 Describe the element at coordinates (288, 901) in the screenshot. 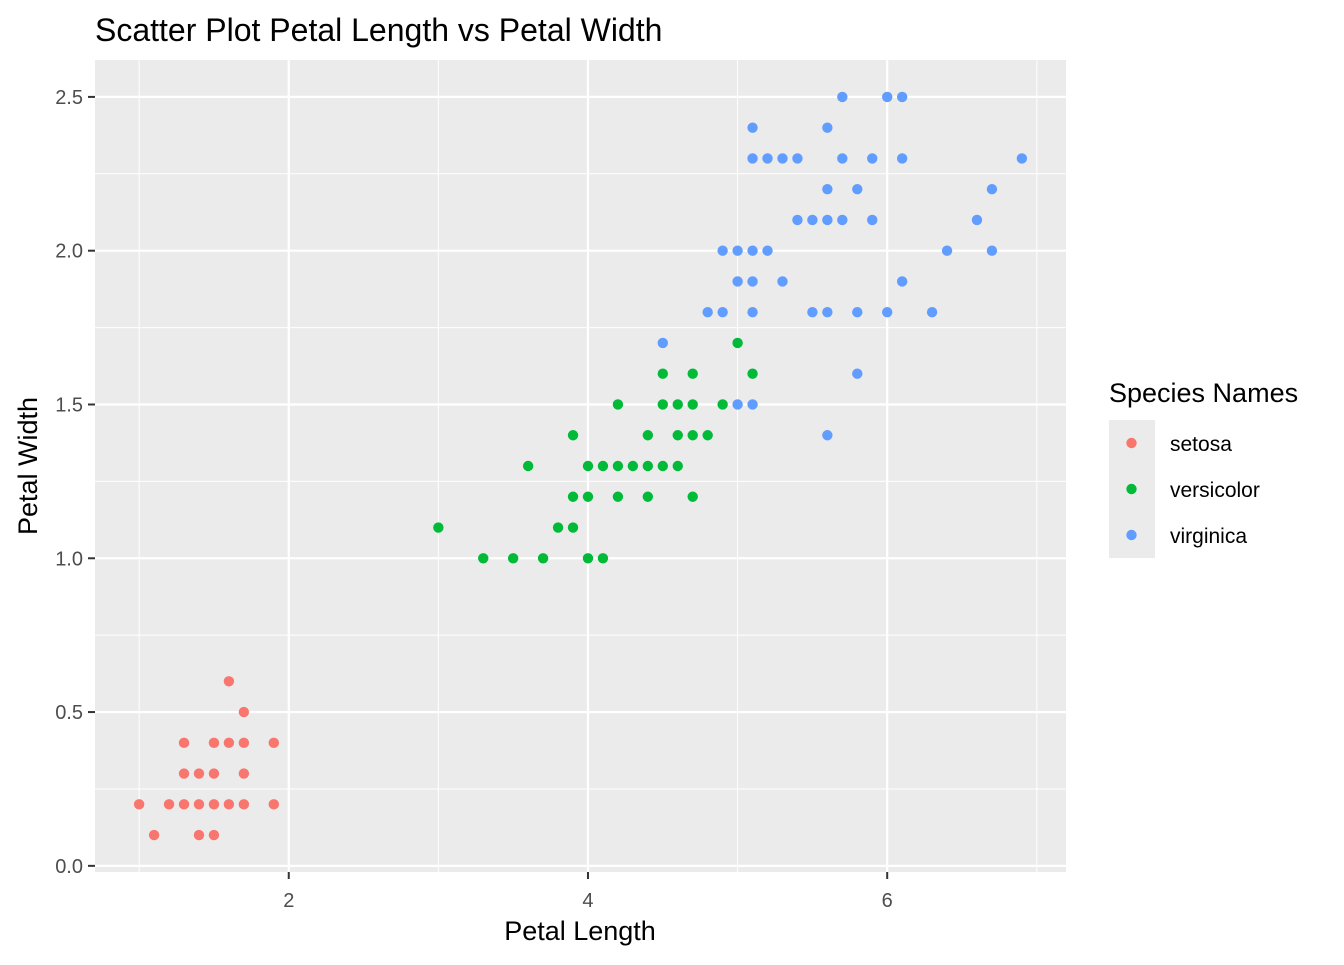

I see `x-tick-label: 2` at that location.